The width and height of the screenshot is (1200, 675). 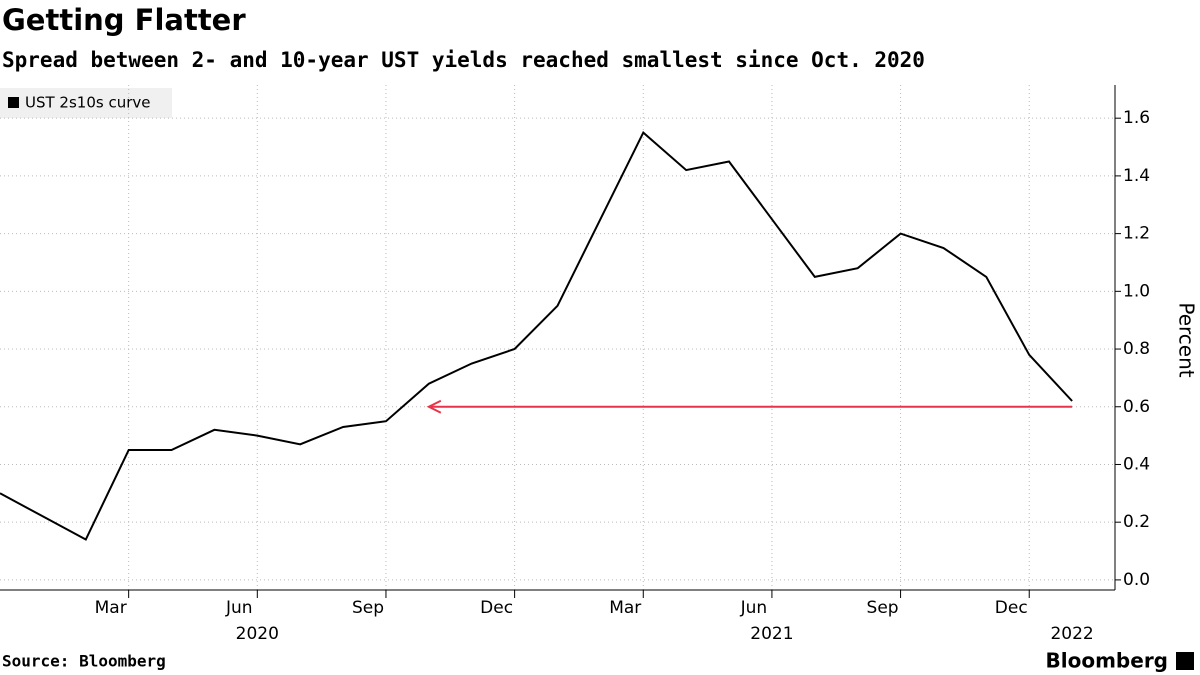 I want to click on legend-swatch, so click(x=13, y=102).